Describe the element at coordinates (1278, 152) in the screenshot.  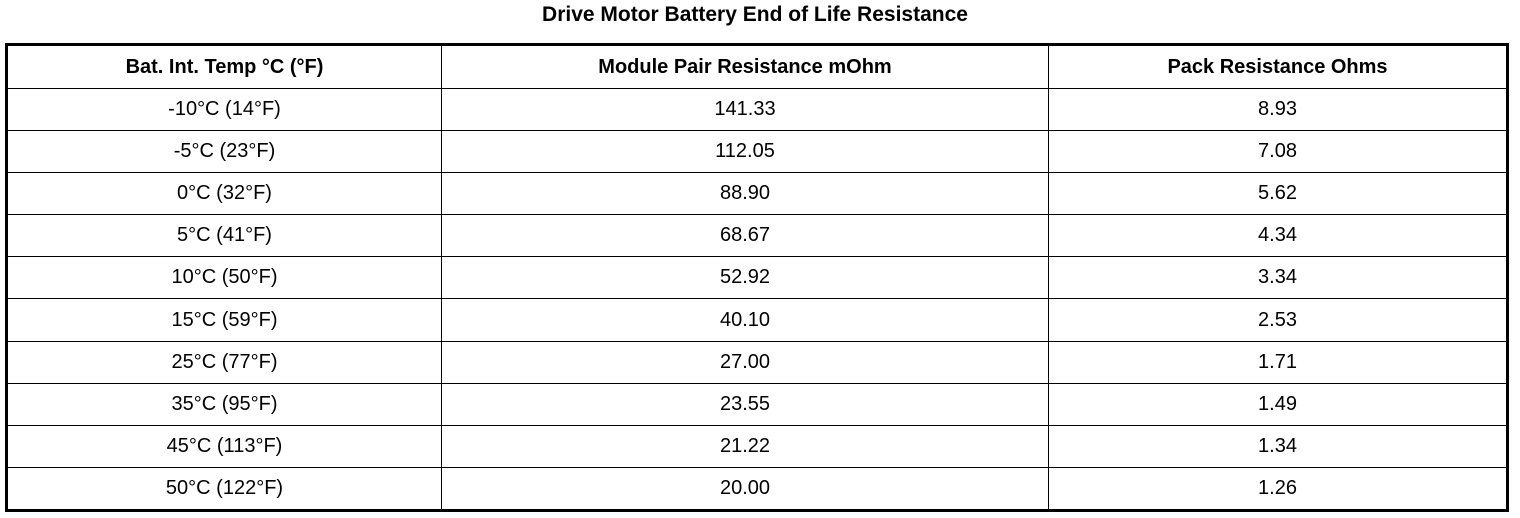
I see `table-cell: 7.08` at that location.